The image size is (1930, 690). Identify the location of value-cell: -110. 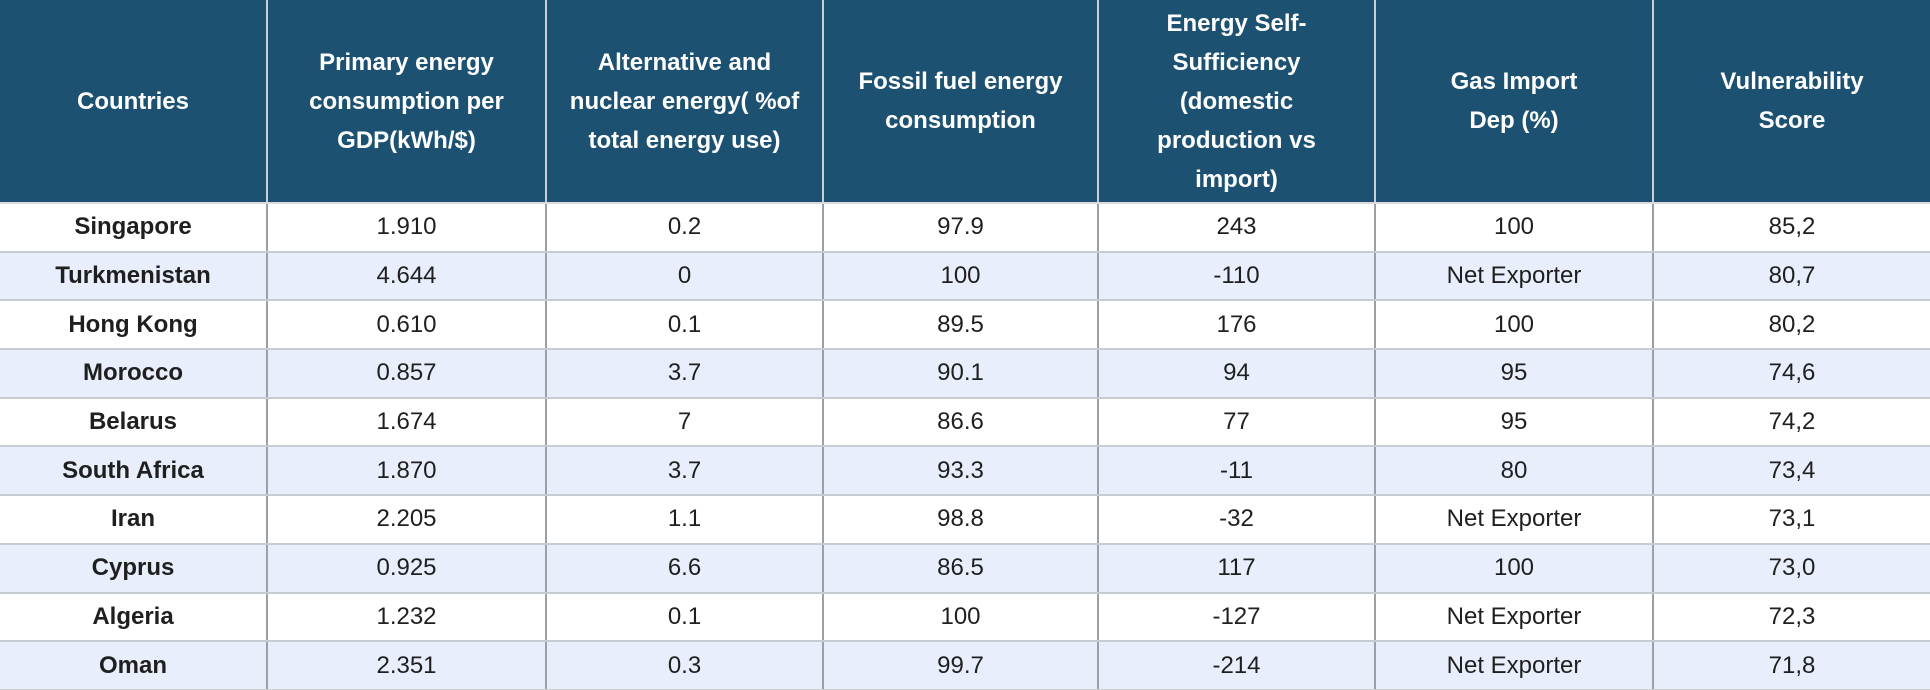
(1237, 276).